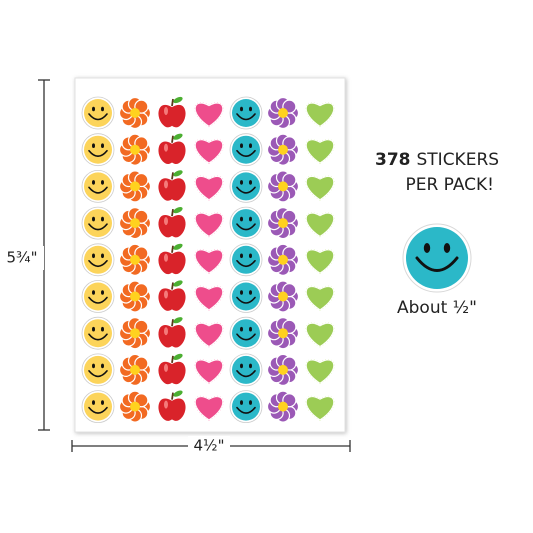 This screenshot has height=533, width=533. I want to click on height-label: 5¾", so click(22, 258).